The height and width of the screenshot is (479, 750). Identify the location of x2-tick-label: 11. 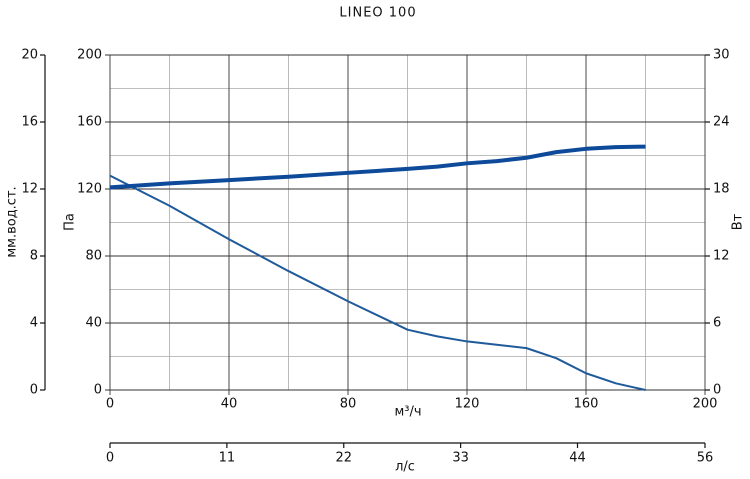
(227, 458).